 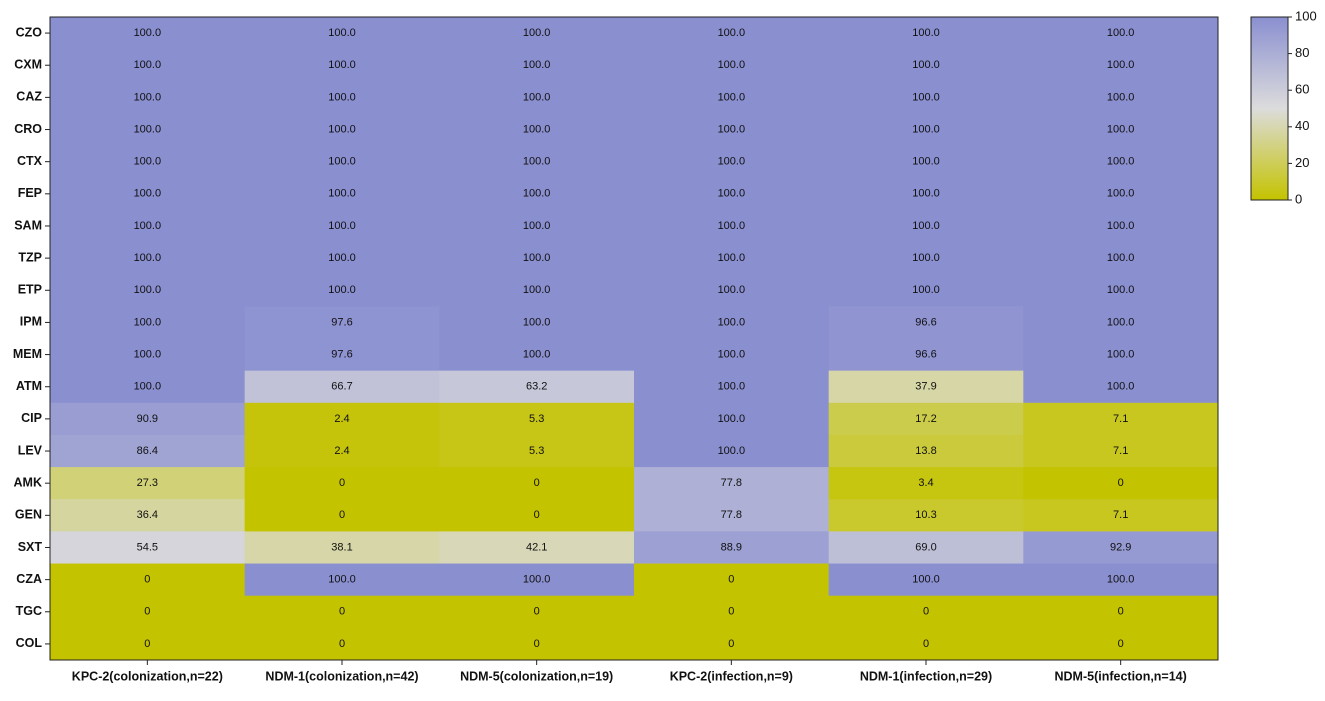 What do you see at coordinates (341, 387) in the screenshot?
I see `cell-label: 66.7` at bounding box center [341, 387].